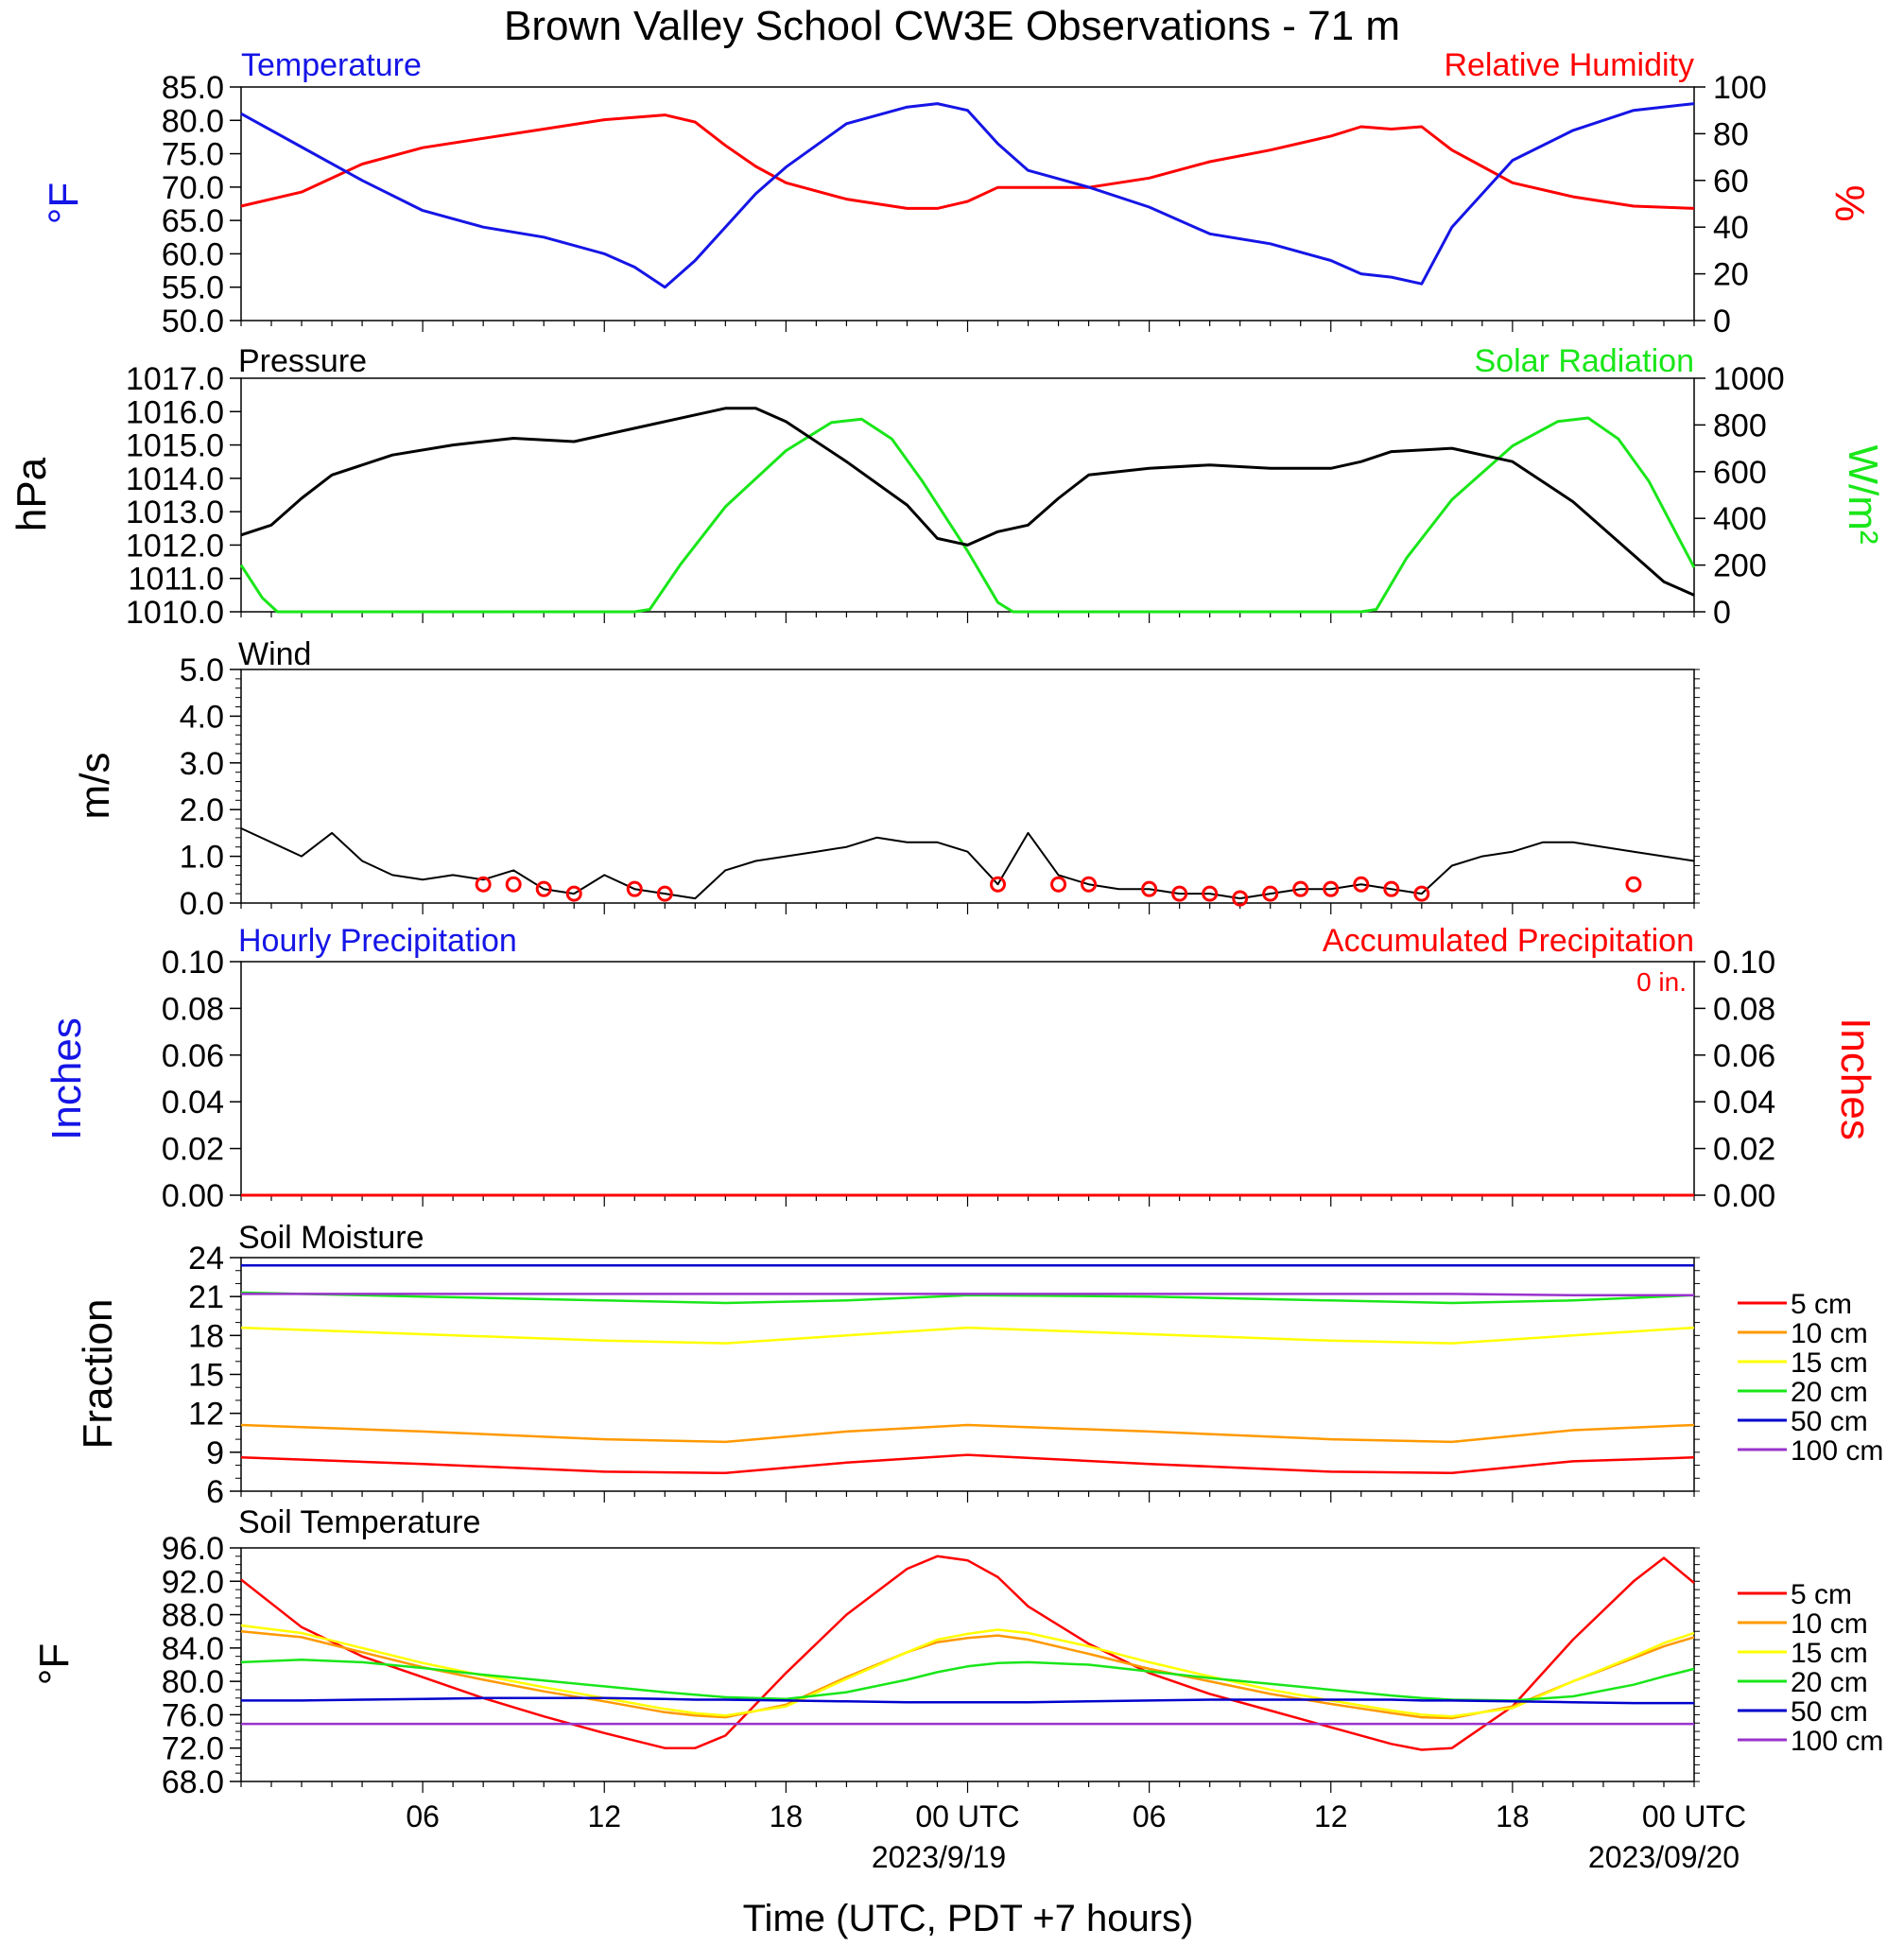 This screenshot has height=1946, width=1904. I want to click on y-tick-label-left: 0.04, so click(193, 1103).